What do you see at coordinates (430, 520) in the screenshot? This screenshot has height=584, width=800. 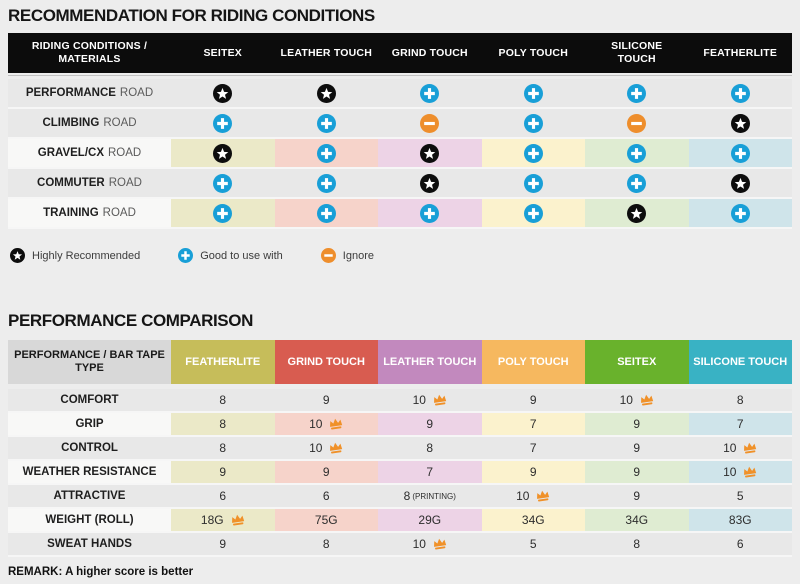 I see `score-cell: 29G` at bounding box center [430, 520].